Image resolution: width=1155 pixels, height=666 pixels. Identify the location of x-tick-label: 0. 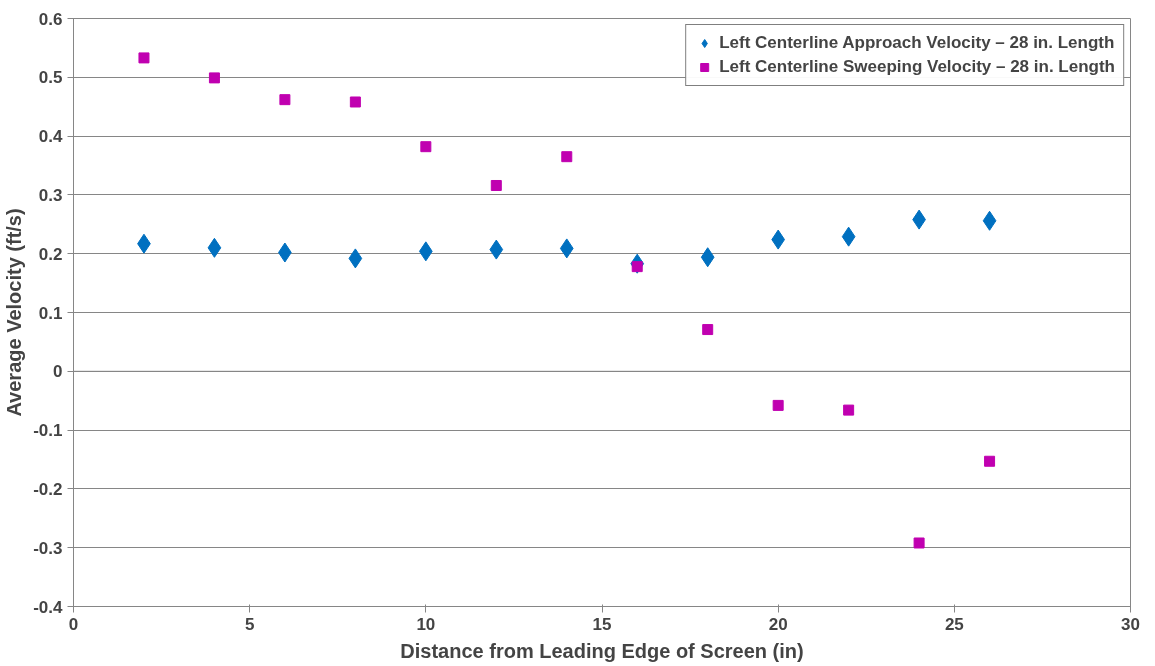
(73, 624).